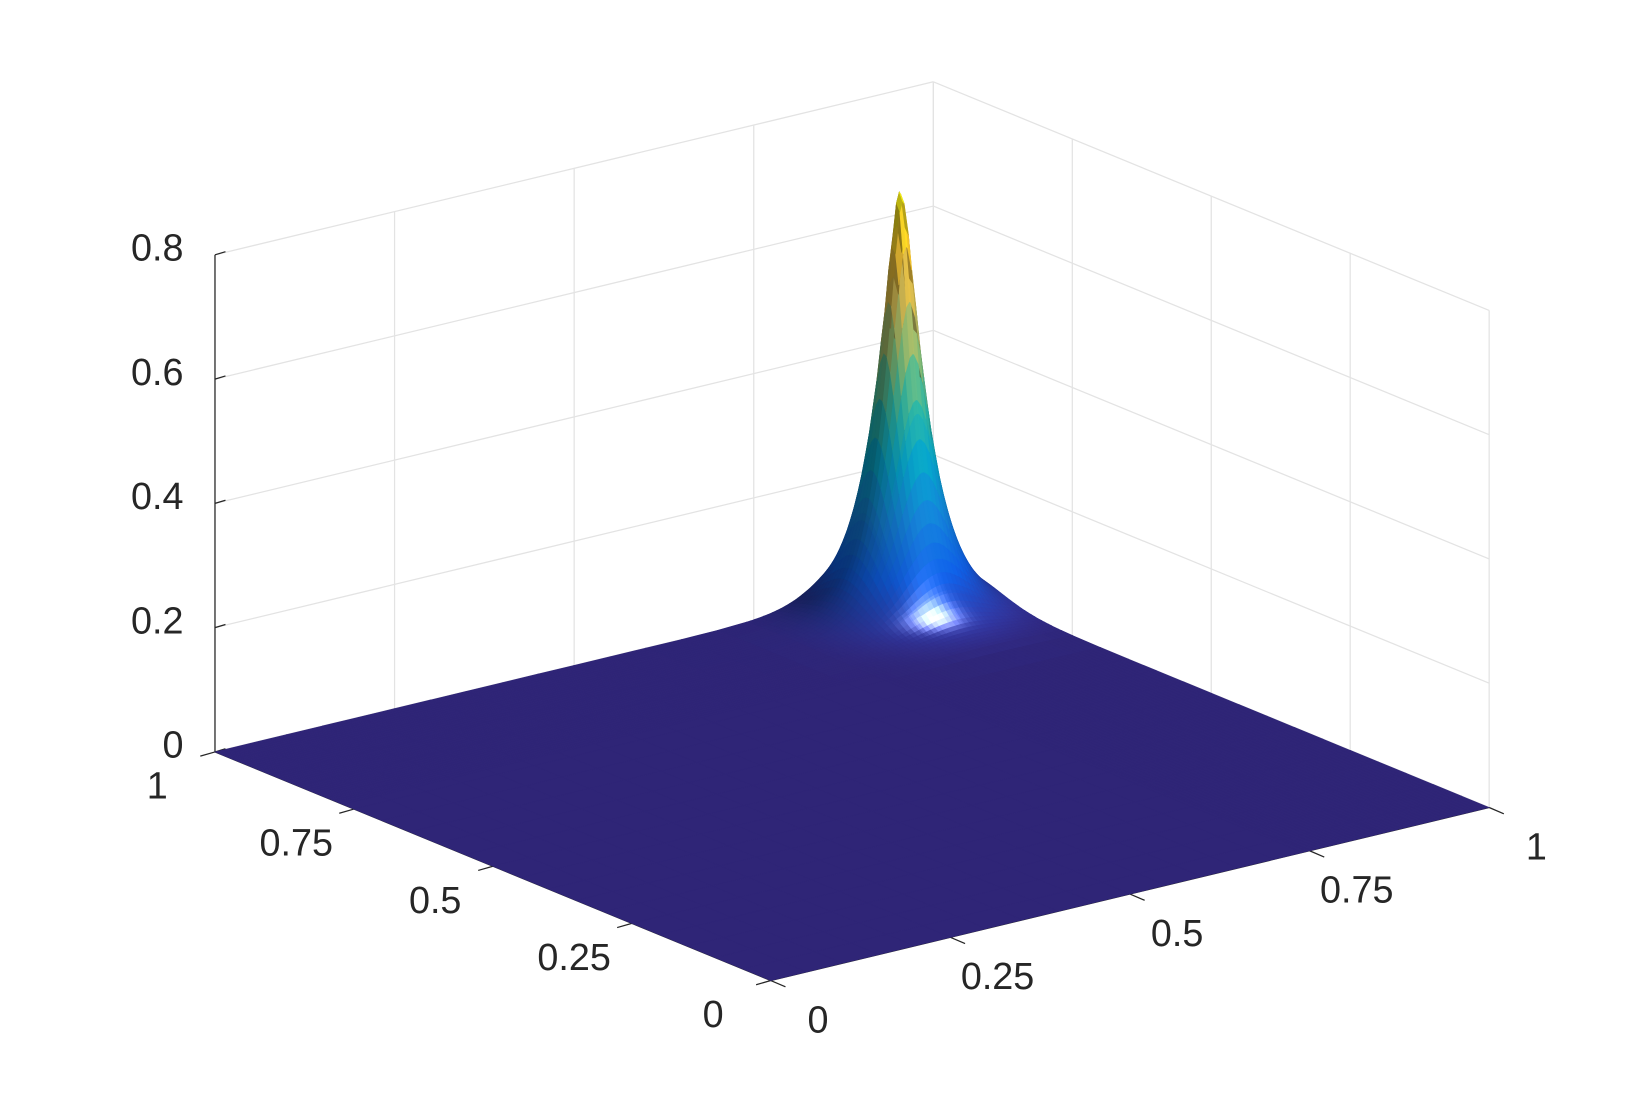  Describe the element at coordinates (435, 900) in the screenshot. I see `y-tick-label: 0.5` at that location.